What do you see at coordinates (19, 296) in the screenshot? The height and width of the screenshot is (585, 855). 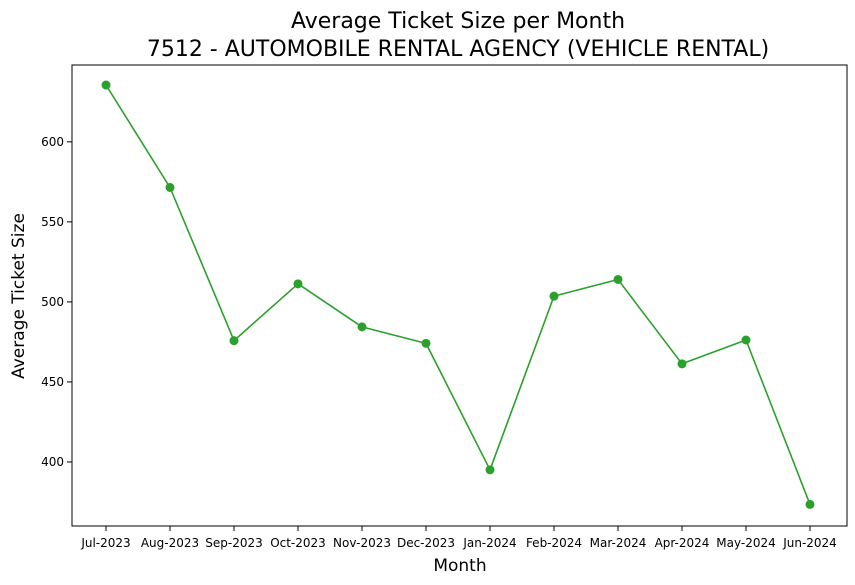 I see `y-axis-label: Average Ticket Size` at bounding box center [19, 296].